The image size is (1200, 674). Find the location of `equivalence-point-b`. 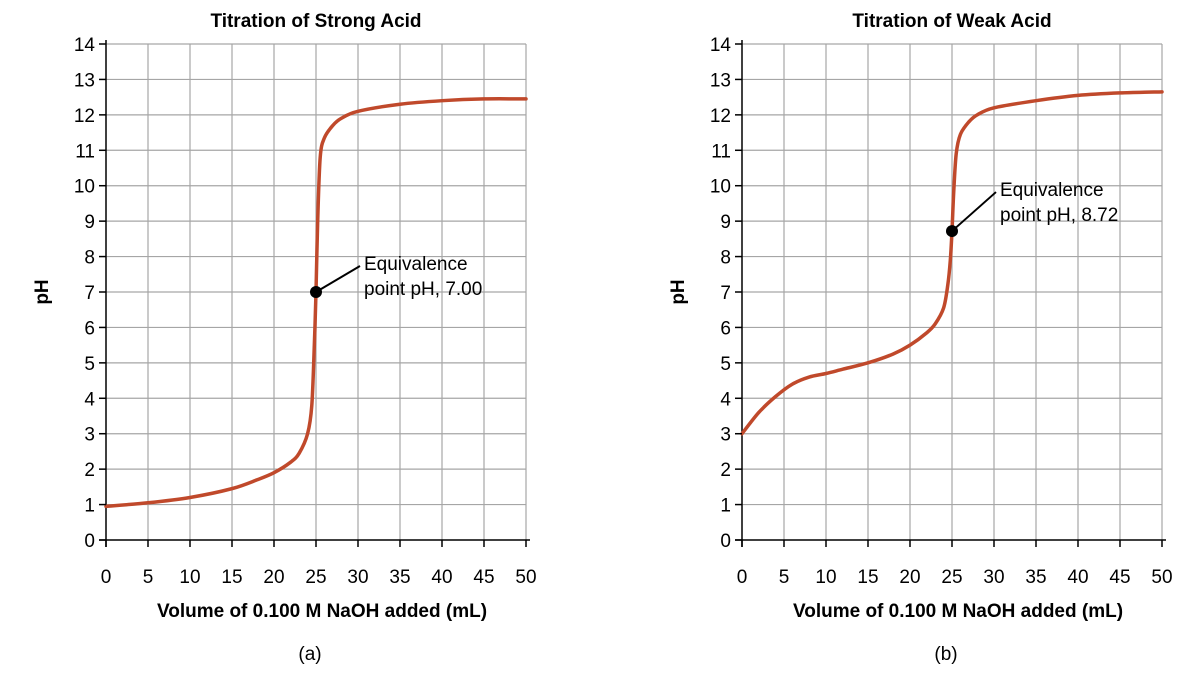

equivalence-point-b is located at coordinates (952, 231).